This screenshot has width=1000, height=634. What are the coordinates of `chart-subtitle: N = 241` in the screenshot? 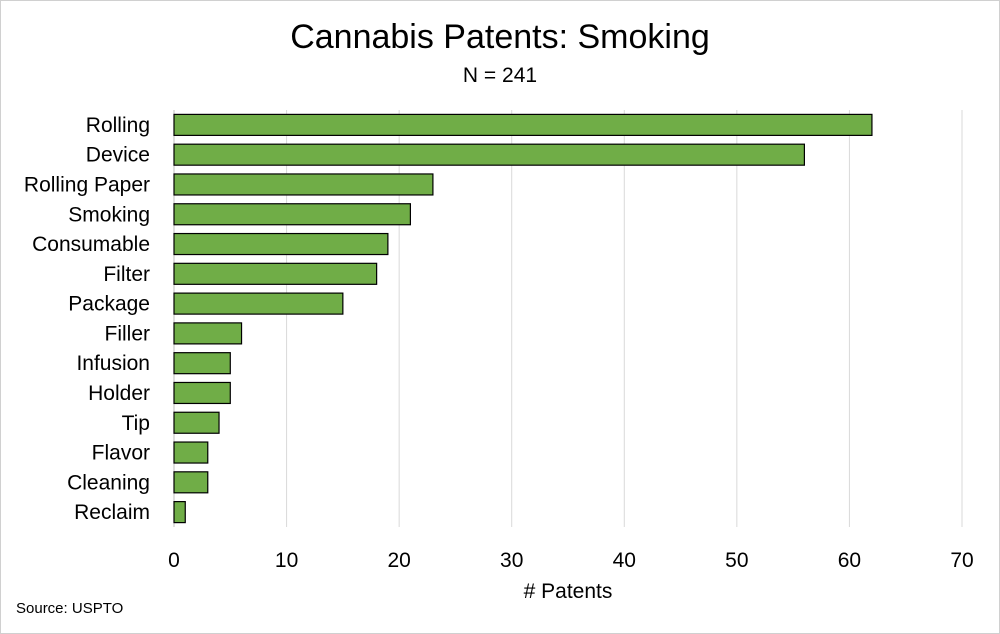 It's located at (500, 75).